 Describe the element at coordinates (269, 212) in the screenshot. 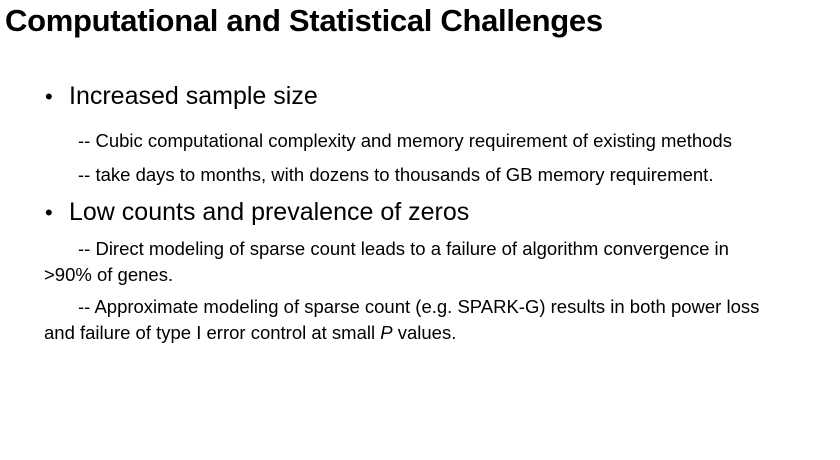

I see `bullet-label: Low counts and prevalence of zeros` at that location.